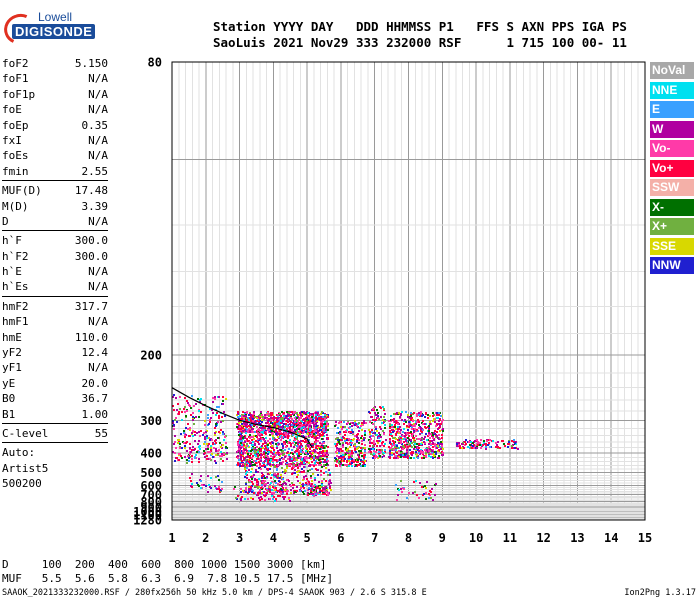 This screenshot has width=700, height=600. What do you see at coordinates (645, 538) in the screenshot?
I see `x-tick-label: 15` at bounding box center [645, 538].